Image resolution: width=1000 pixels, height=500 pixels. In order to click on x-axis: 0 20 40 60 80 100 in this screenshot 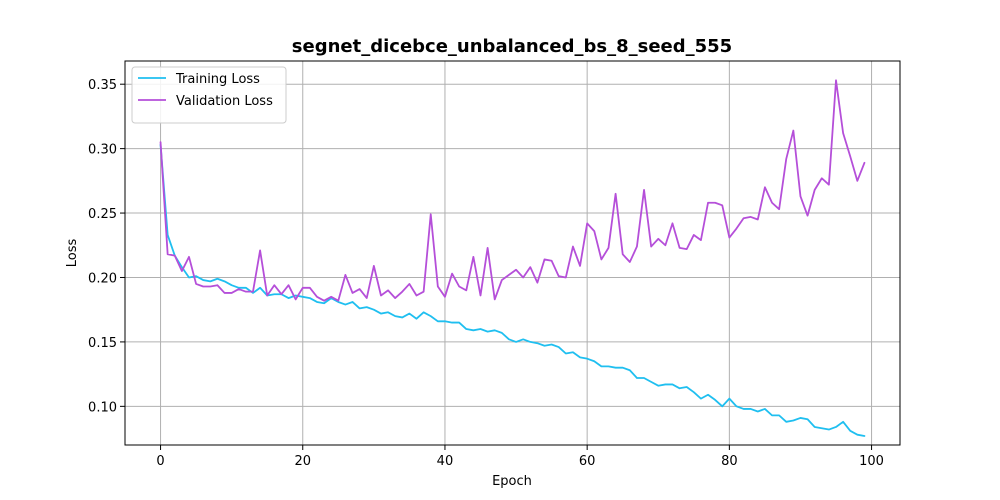, I will do `click(520, 457)`.